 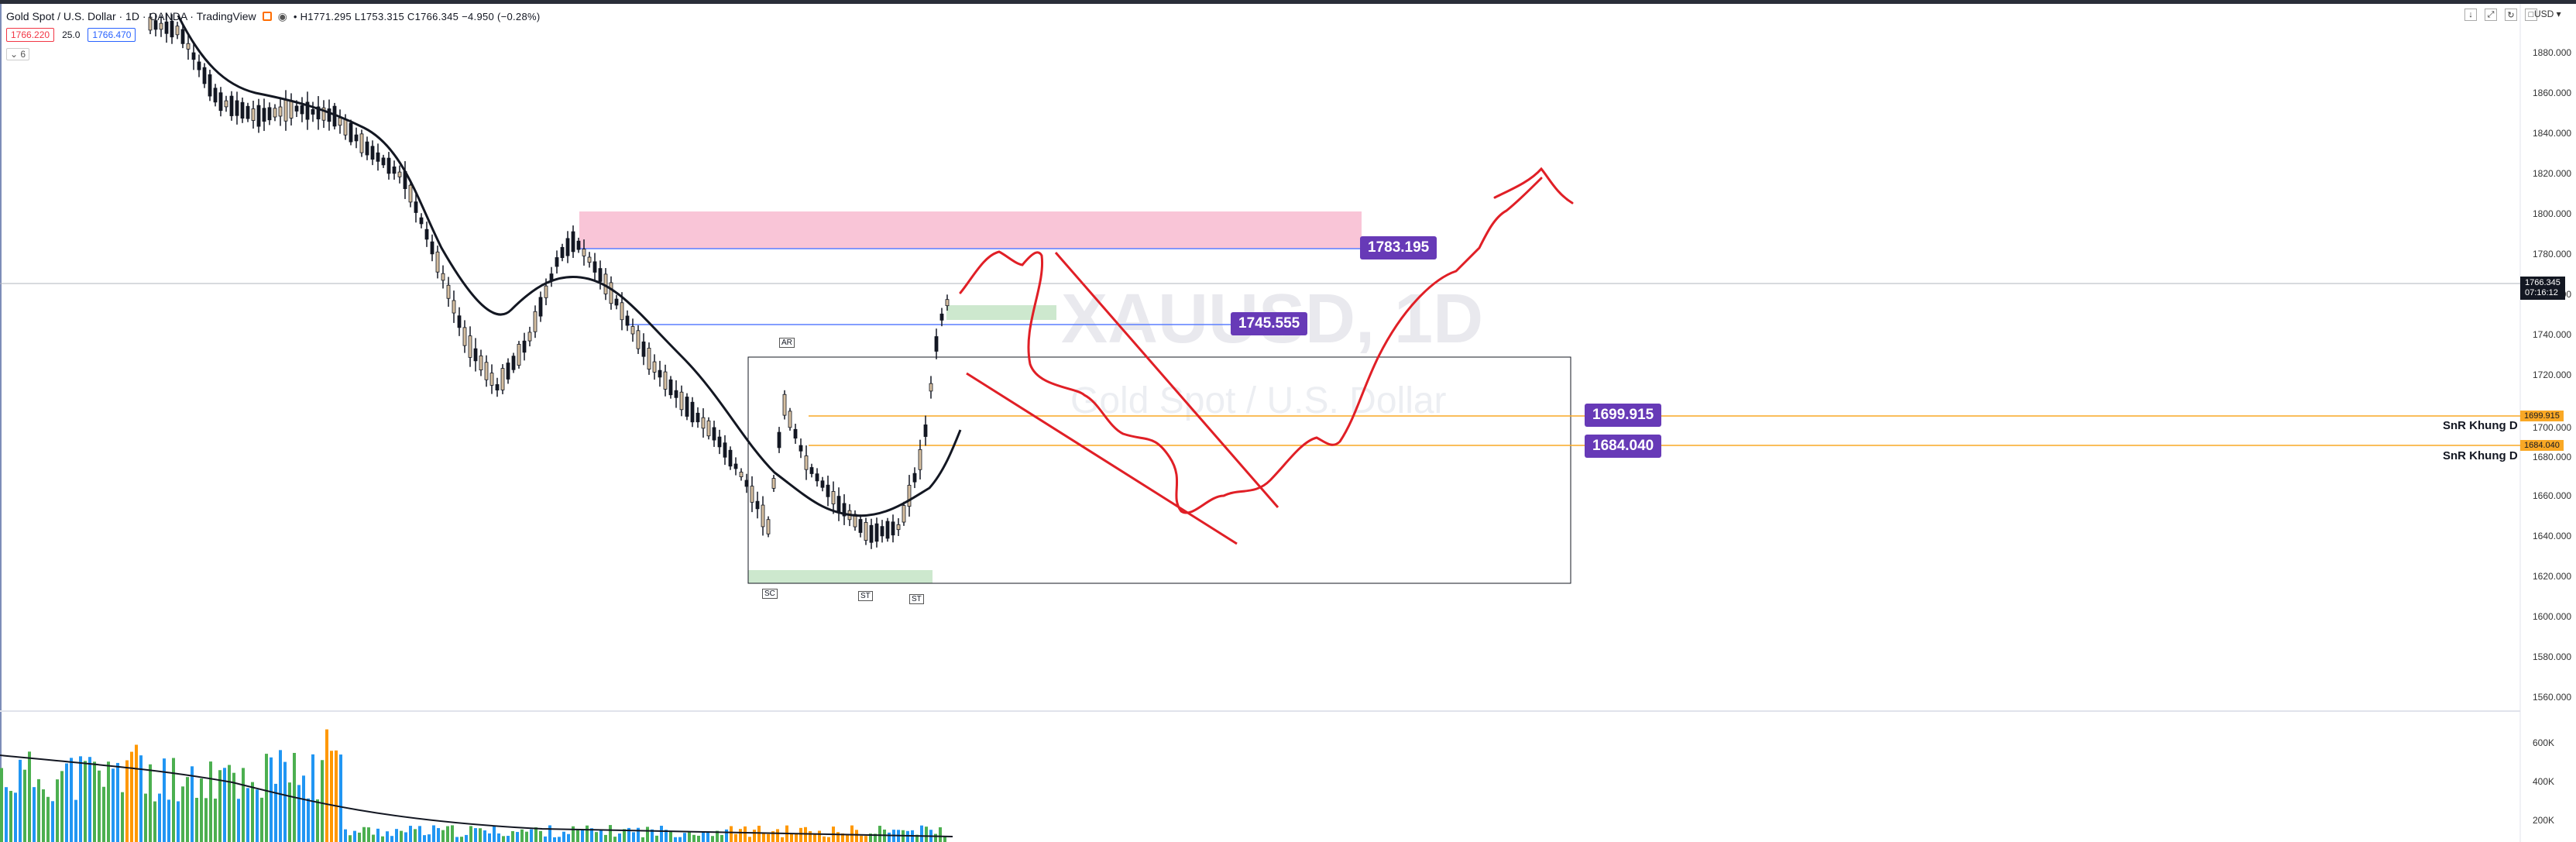 I want to click on accumulation-range-box, so click(x=1159, y=470).